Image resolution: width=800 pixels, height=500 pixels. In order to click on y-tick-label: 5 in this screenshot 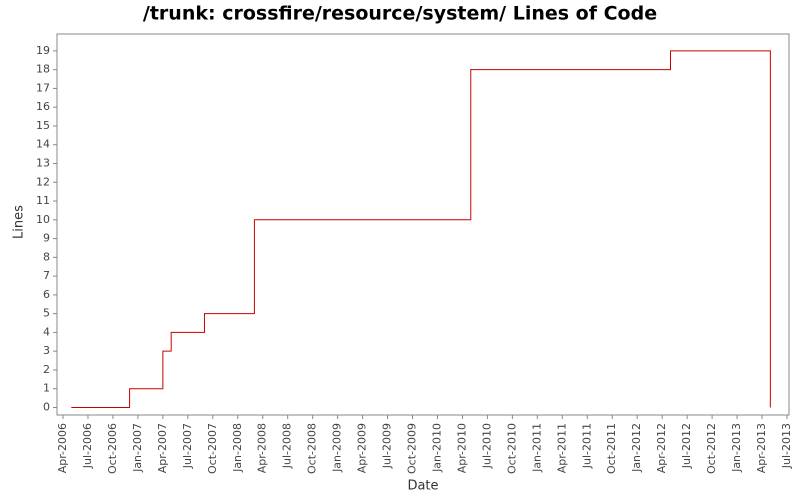, I will do `click(46, 313)`.